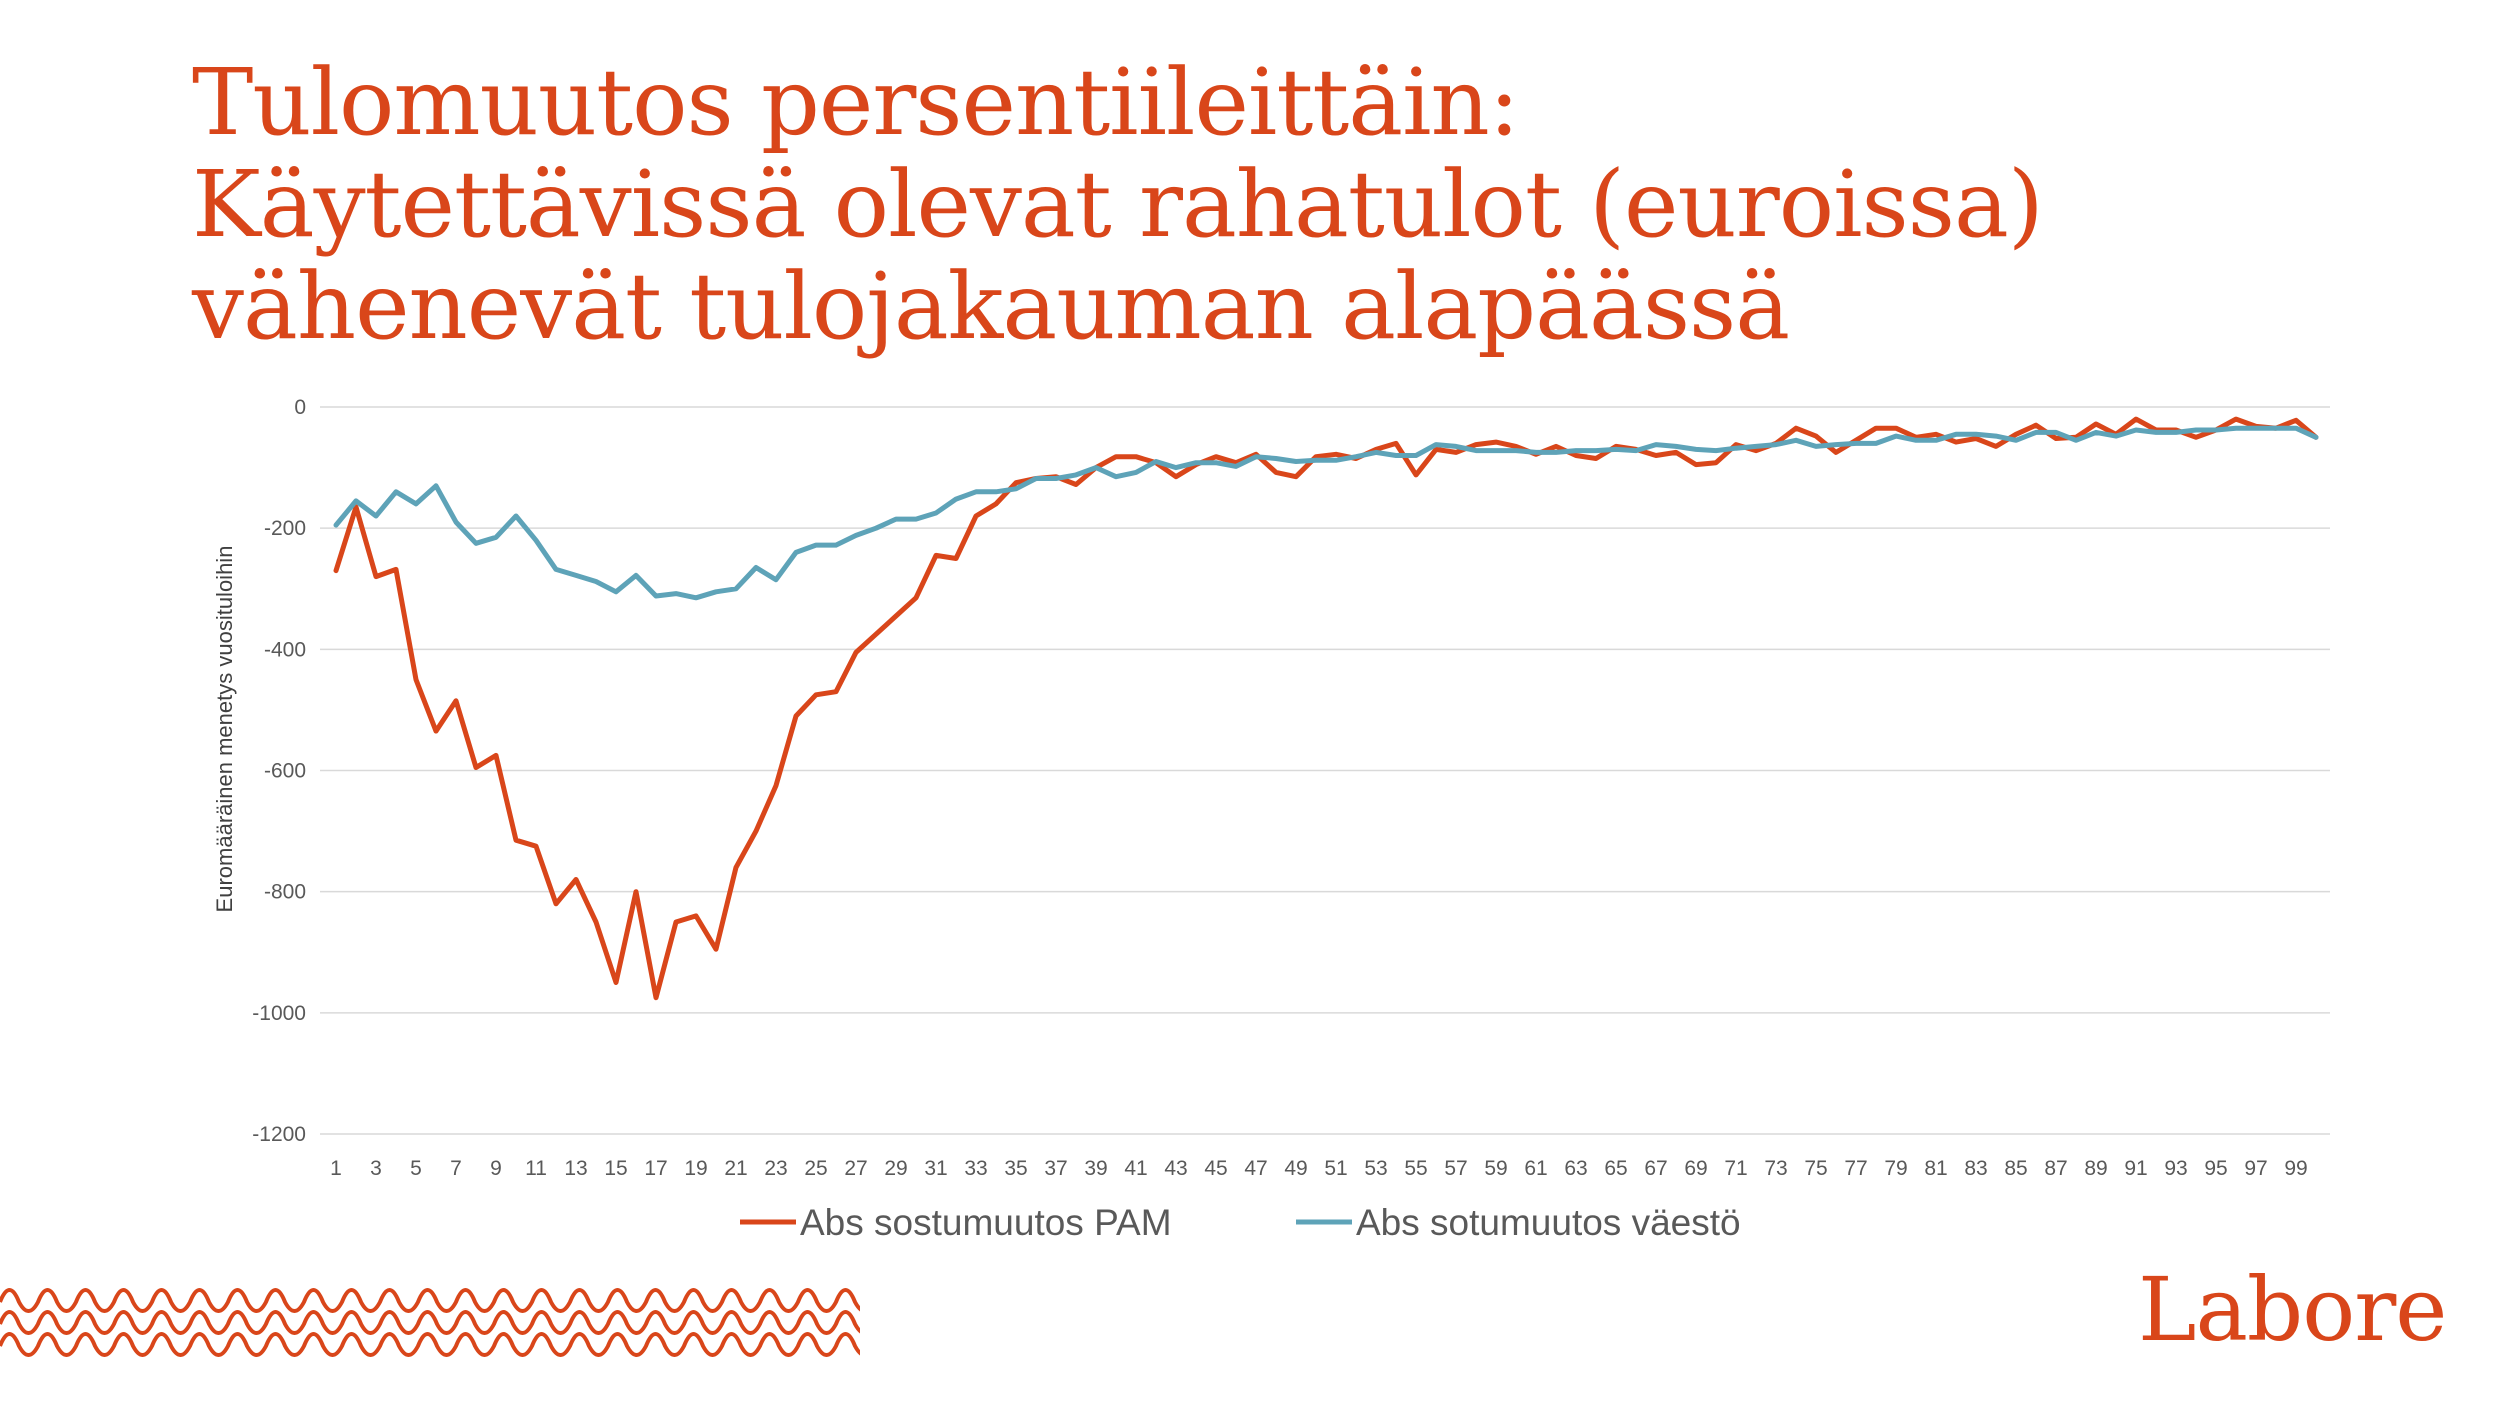  What do you see at coordinates (224, 729) in the screenshot?
I see `y-axis-title: Euromääräinen menetys vuosituloihin` at bounding box center [224, 729].